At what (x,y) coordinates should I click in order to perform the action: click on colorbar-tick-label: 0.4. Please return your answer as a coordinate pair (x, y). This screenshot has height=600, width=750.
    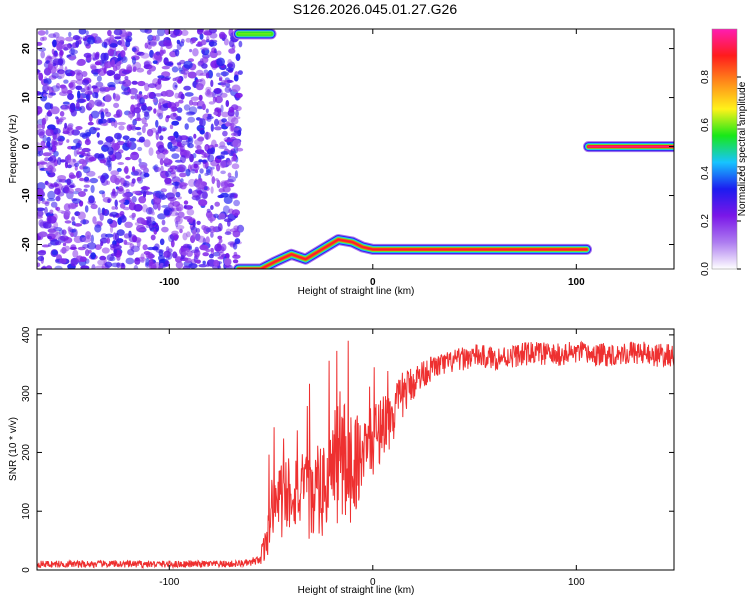
    Looking at the image, I should click on (705, 173).